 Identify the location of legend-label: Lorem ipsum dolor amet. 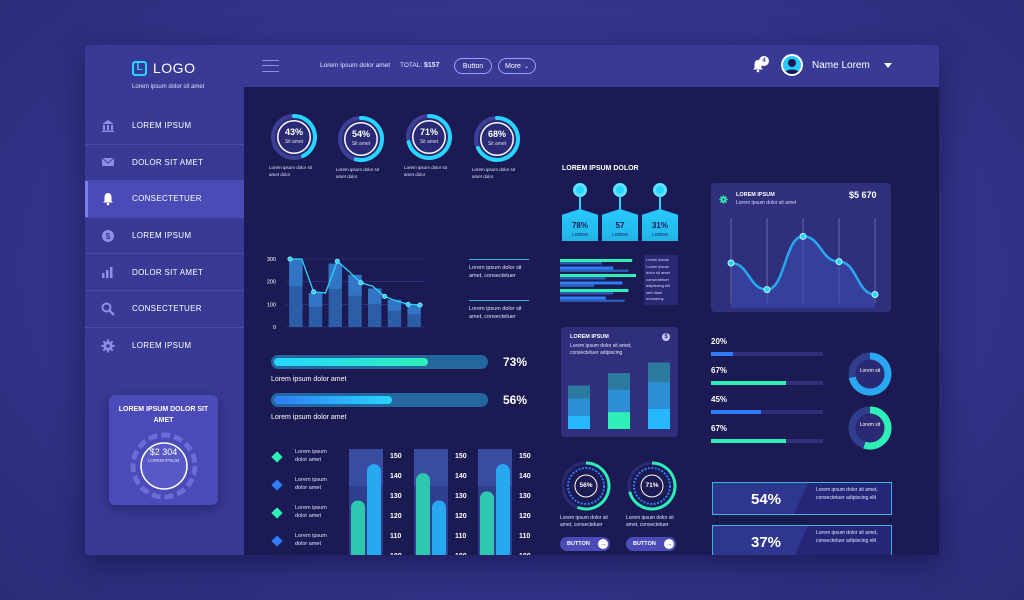
(311, 540).